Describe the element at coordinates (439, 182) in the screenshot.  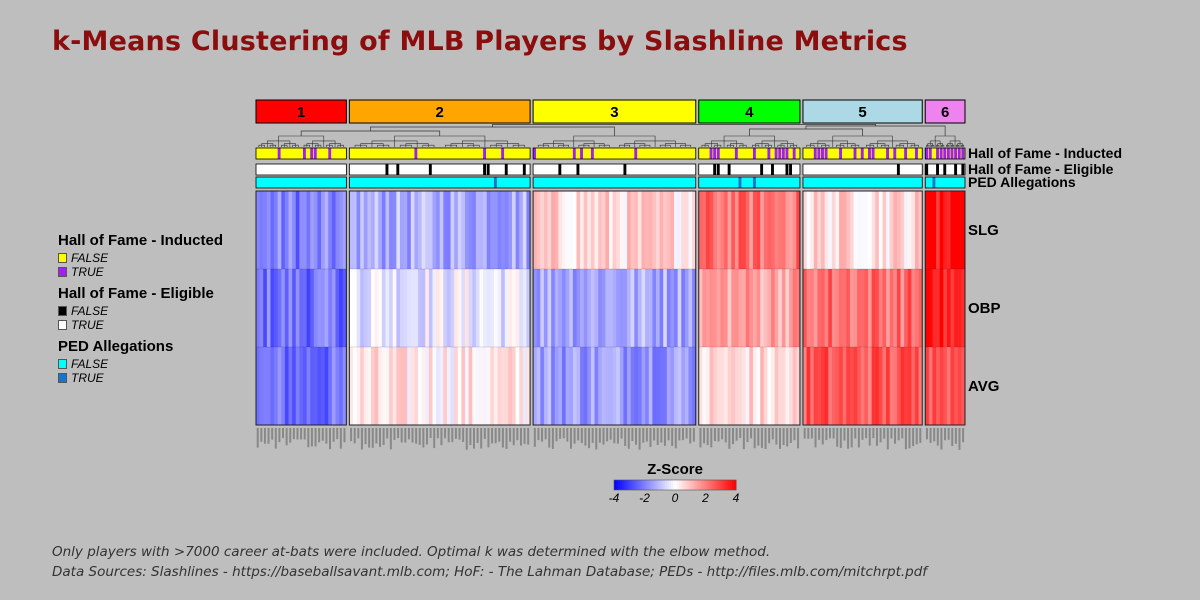
I see `track-border` at that location.